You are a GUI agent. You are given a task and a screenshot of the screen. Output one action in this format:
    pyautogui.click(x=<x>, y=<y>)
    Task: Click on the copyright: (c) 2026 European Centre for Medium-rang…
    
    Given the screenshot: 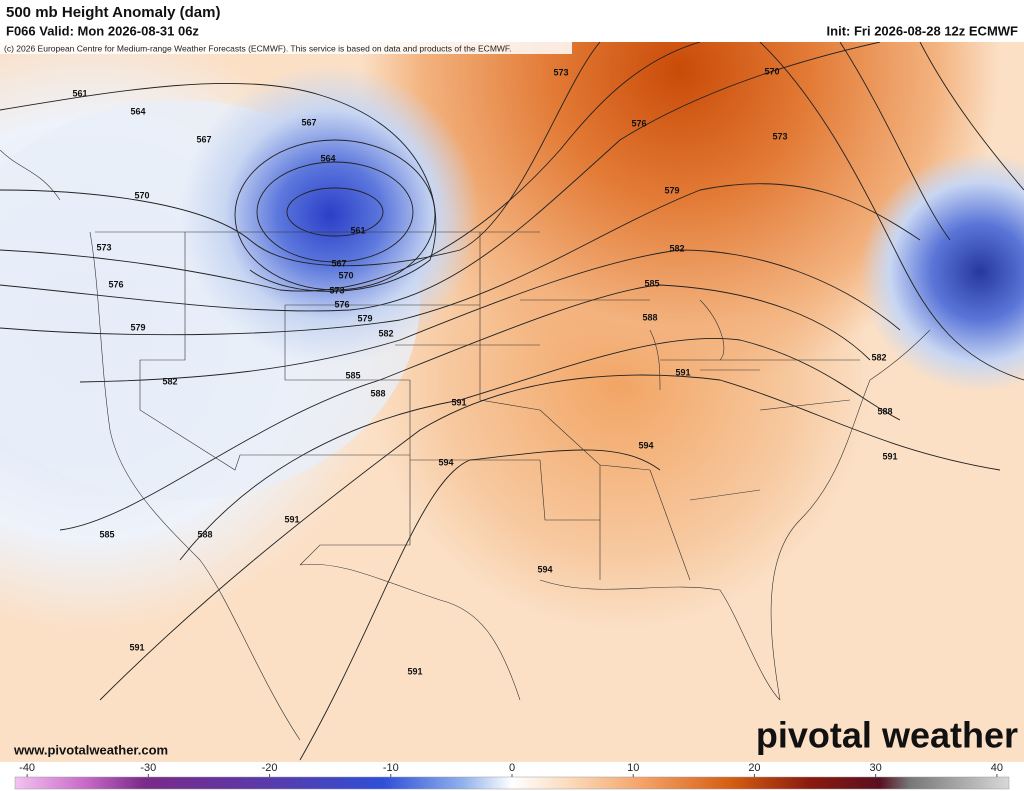 What is the action you would take?
    pyautogui.click(x=258, y=48)
    